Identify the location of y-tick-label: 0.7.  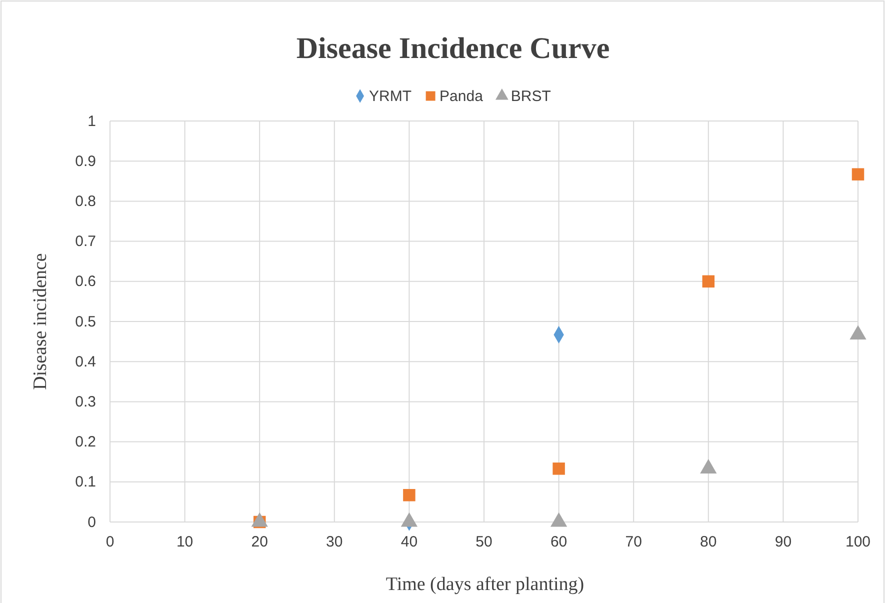
(85, 241).